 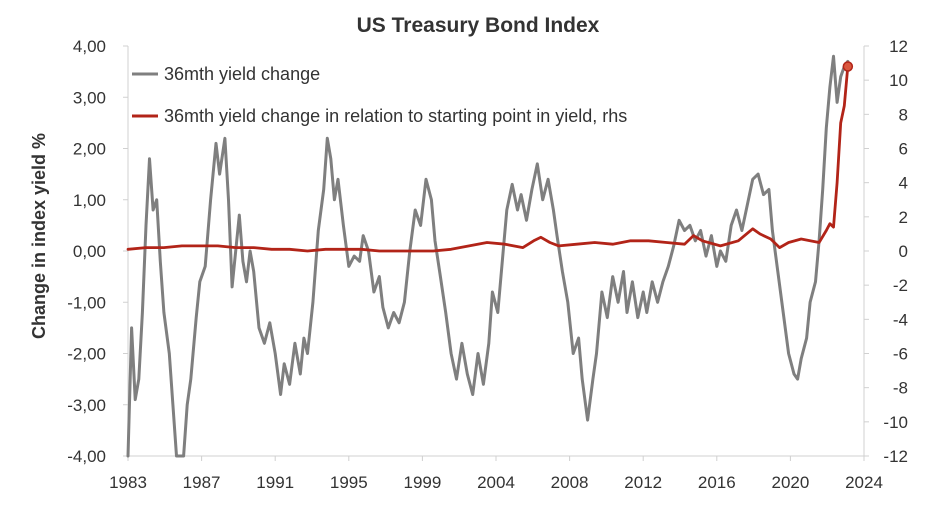 What do you see at coordinates (422, 482) in the screenshot?
I see `x-tick-label: 1999` at bounding box center [422, 482].